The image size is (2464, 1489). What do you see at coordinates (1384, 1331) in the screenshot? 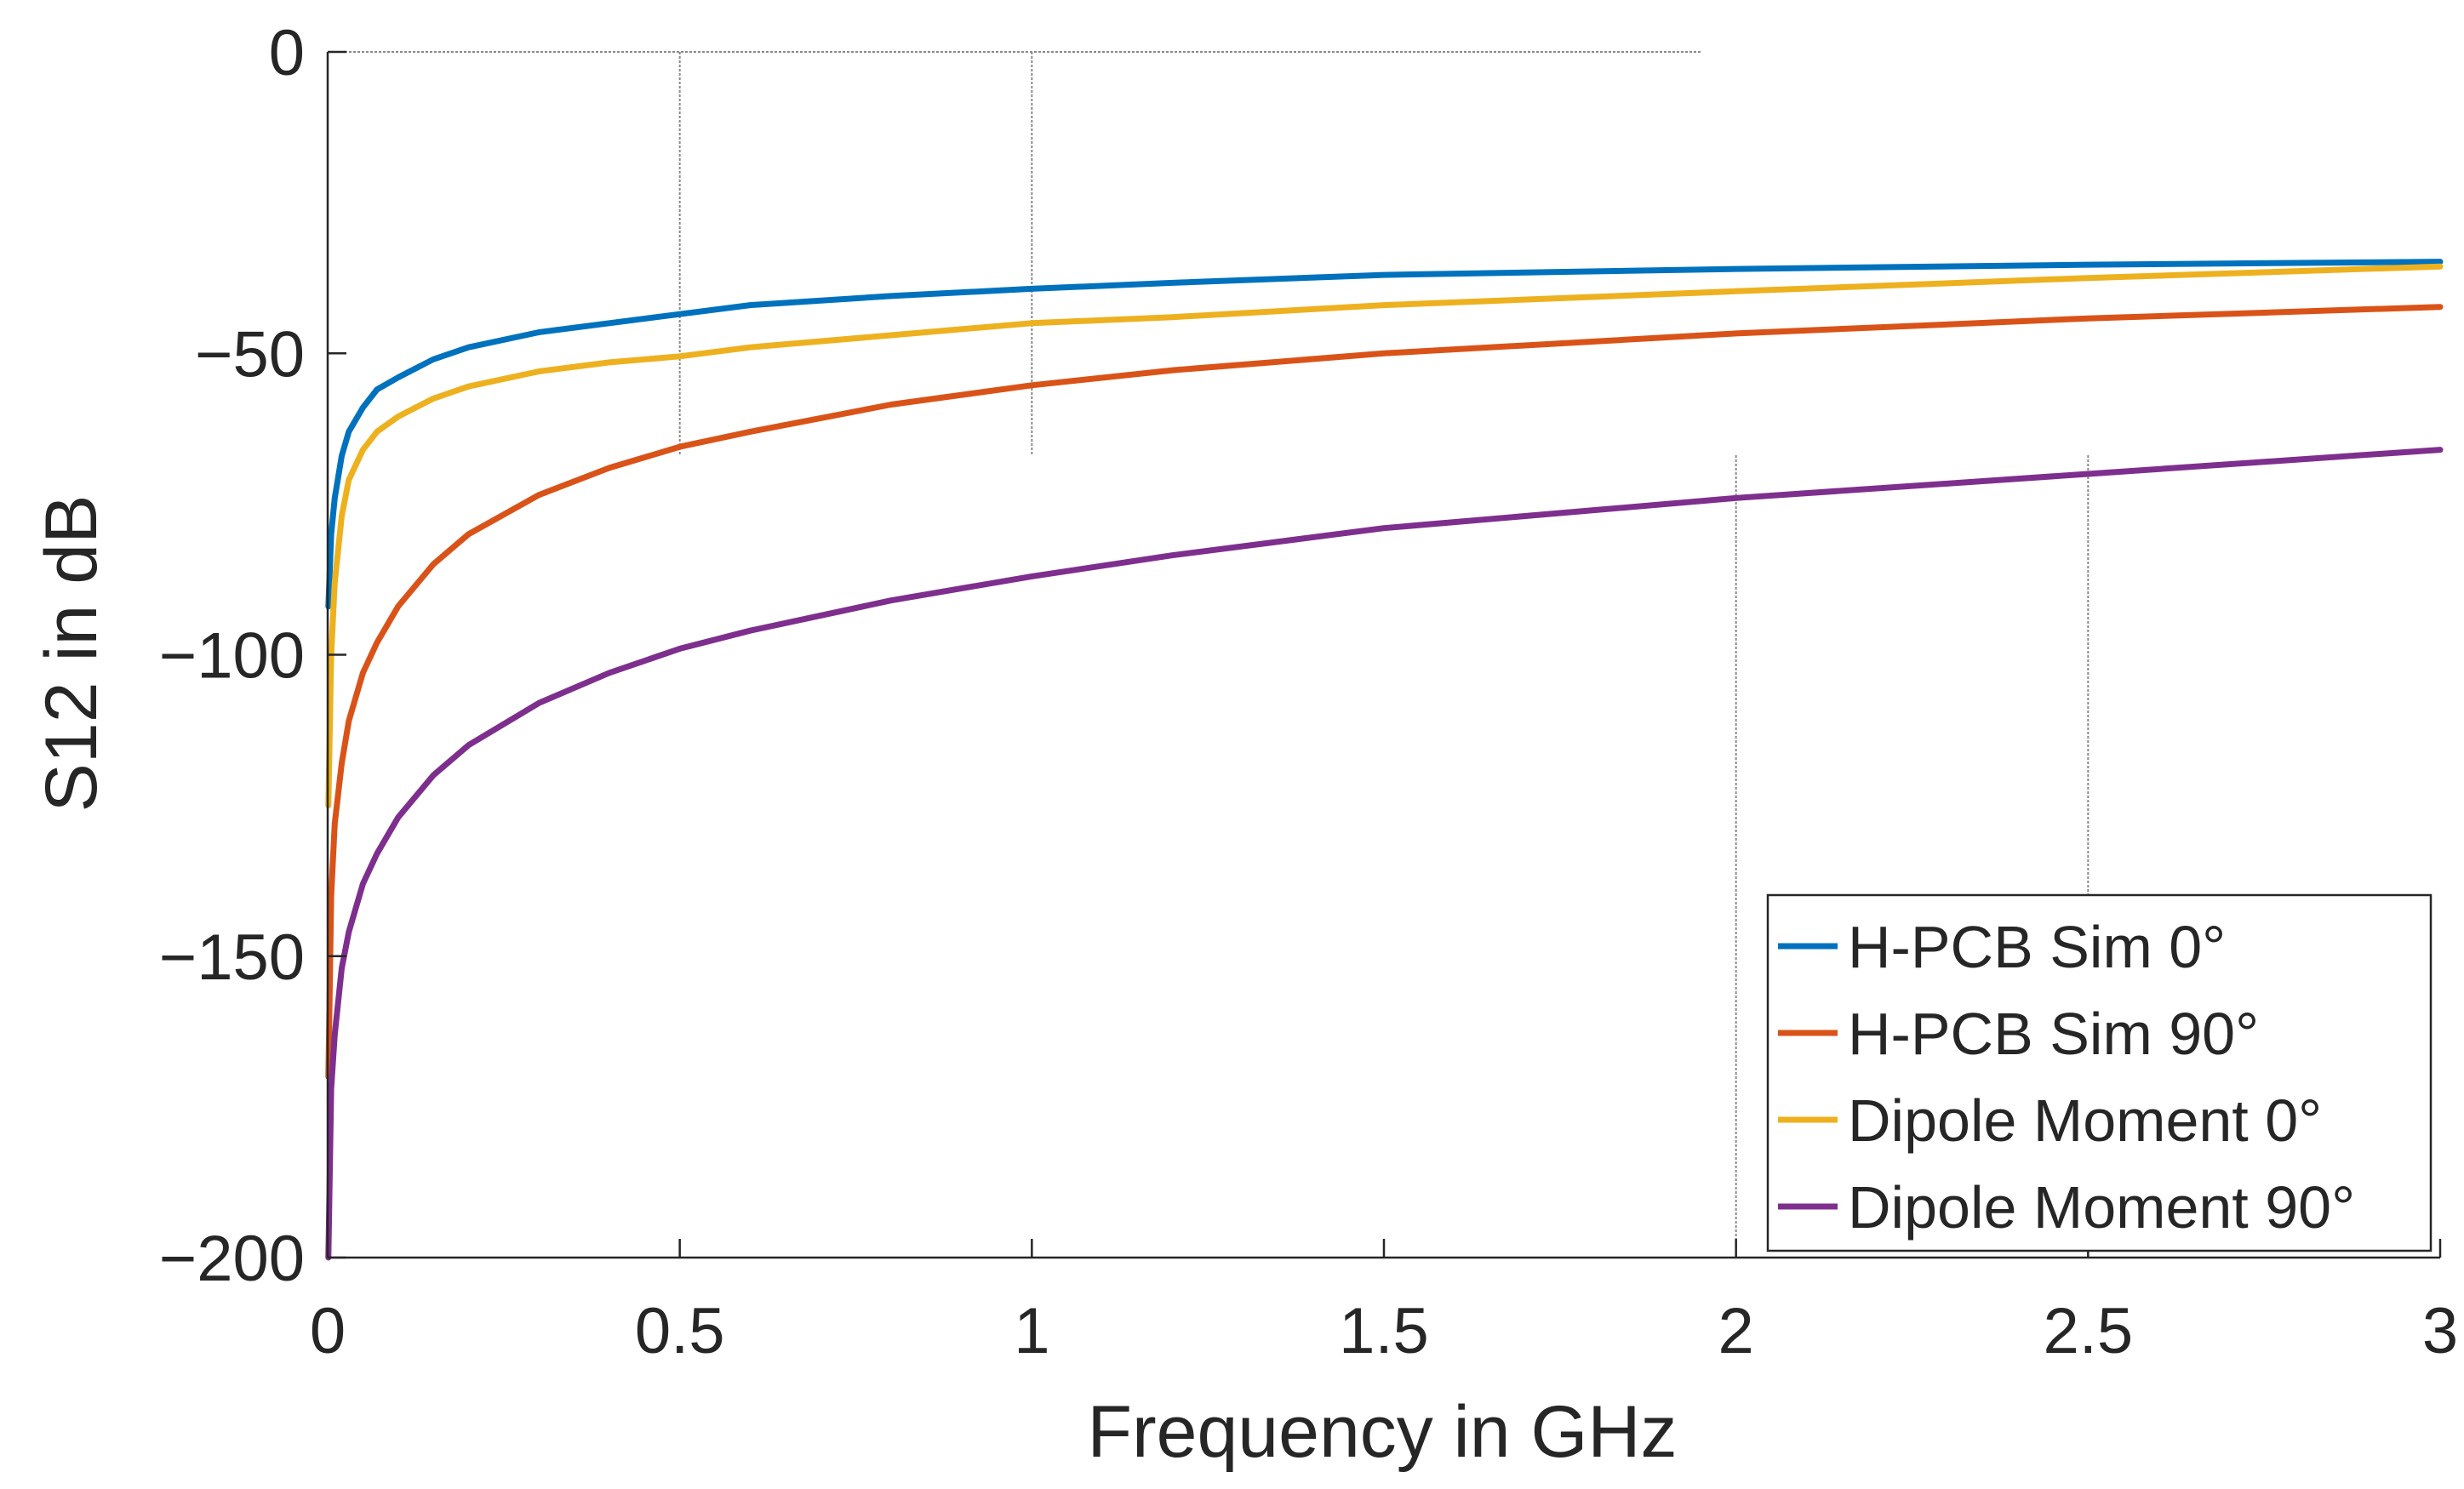
I see `x-tick-label: 1.5` at bounding box center [1384, 1331].